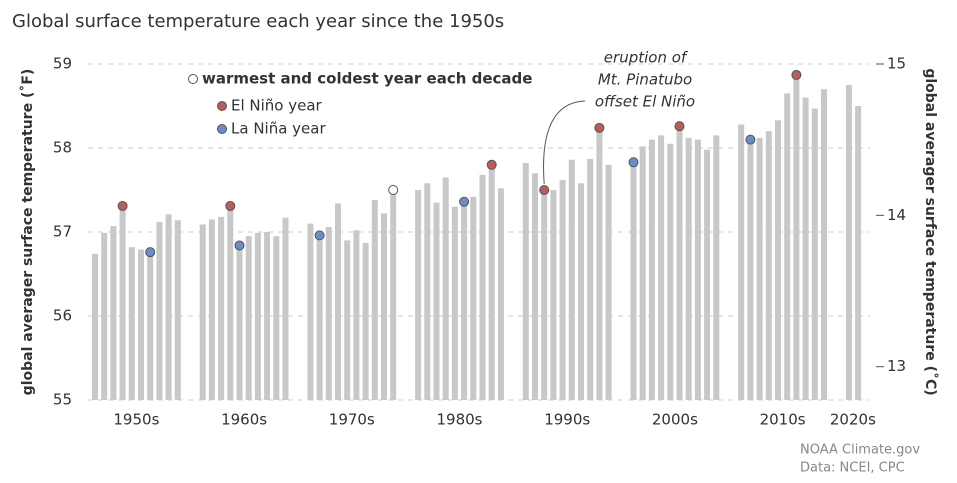 The height and width of the screenshot is (483, 957). Describe the element at coordinates (62, 232) in the screenshot. I see `y-tick-label: 57` at that location.